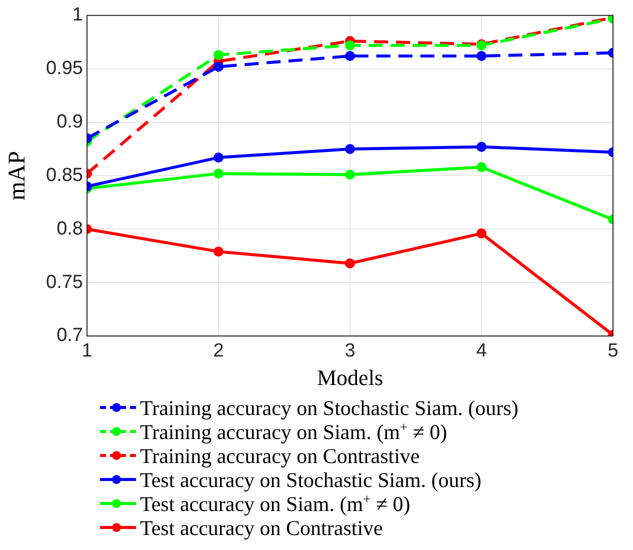 This screenshot has height=550, width=633. I want to click on legend-label: Training accuracy on Siam. (m$^{+}$ ≠ 0), so click(294, 431).